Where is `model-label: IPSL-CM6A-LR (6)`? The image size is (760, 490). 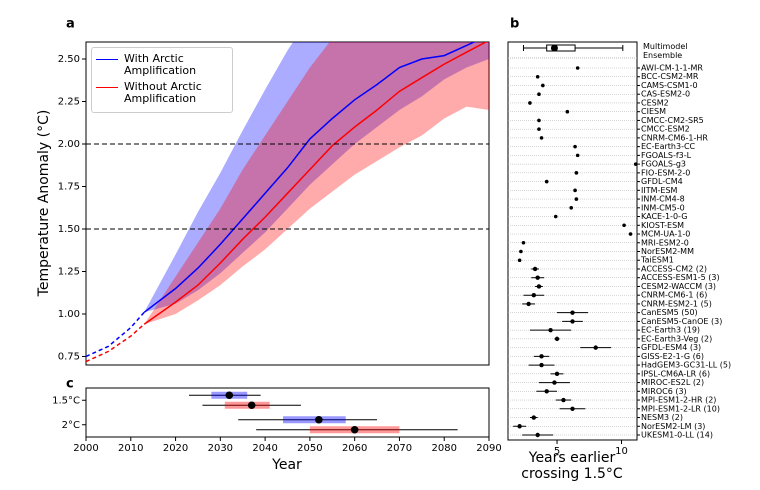 model-label: IPSL-CM6A-LR (6) is located at coordinates (675, 373).